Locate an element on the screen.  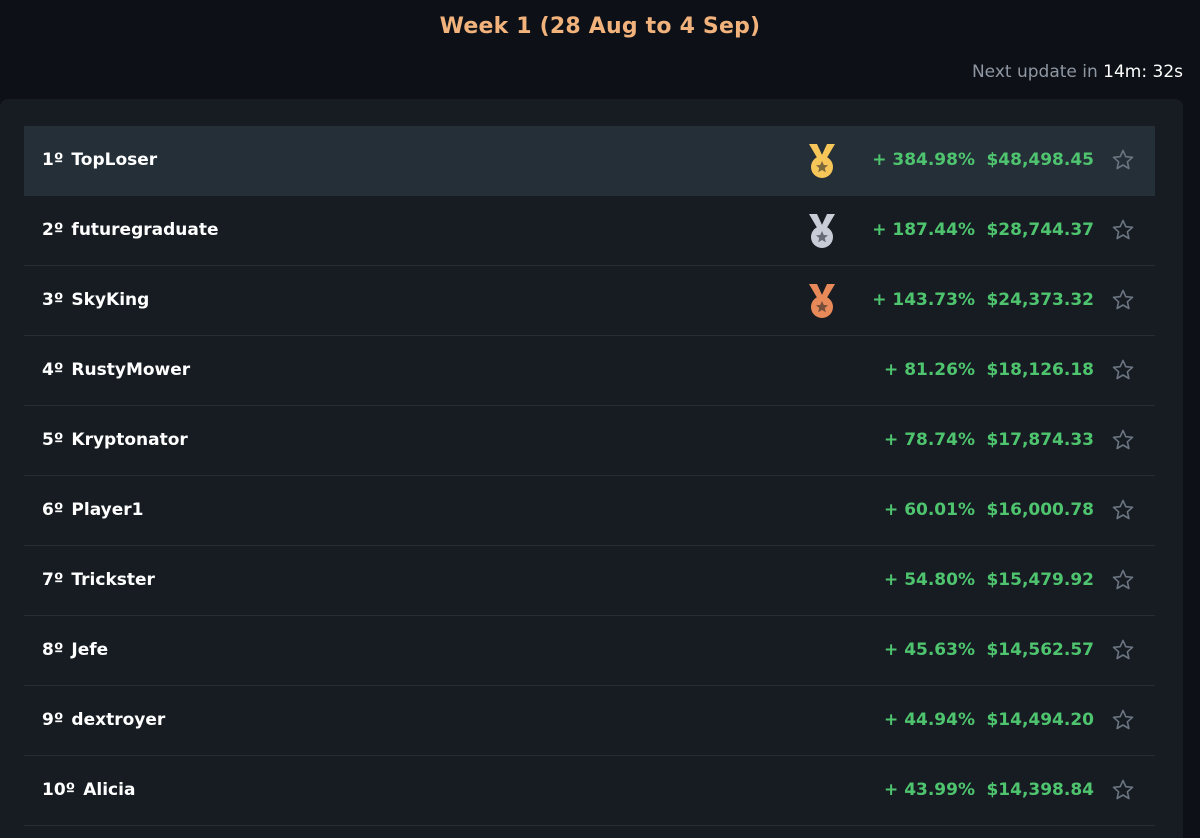
percent-change: + 45.63% is located at coordinates (929, 650).